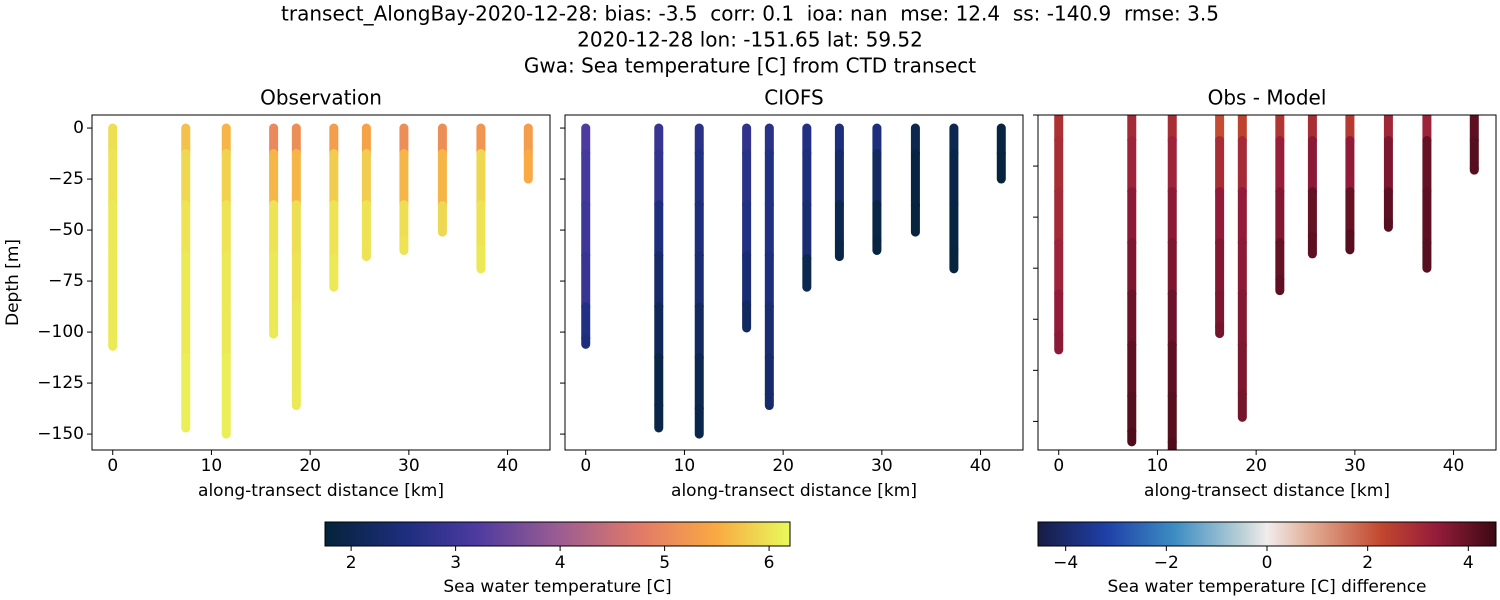  What do you see at coordinates (455, 563) in the screenshot?
I see `colorbar-tick-label: 3` at bounding box center [455, 563].